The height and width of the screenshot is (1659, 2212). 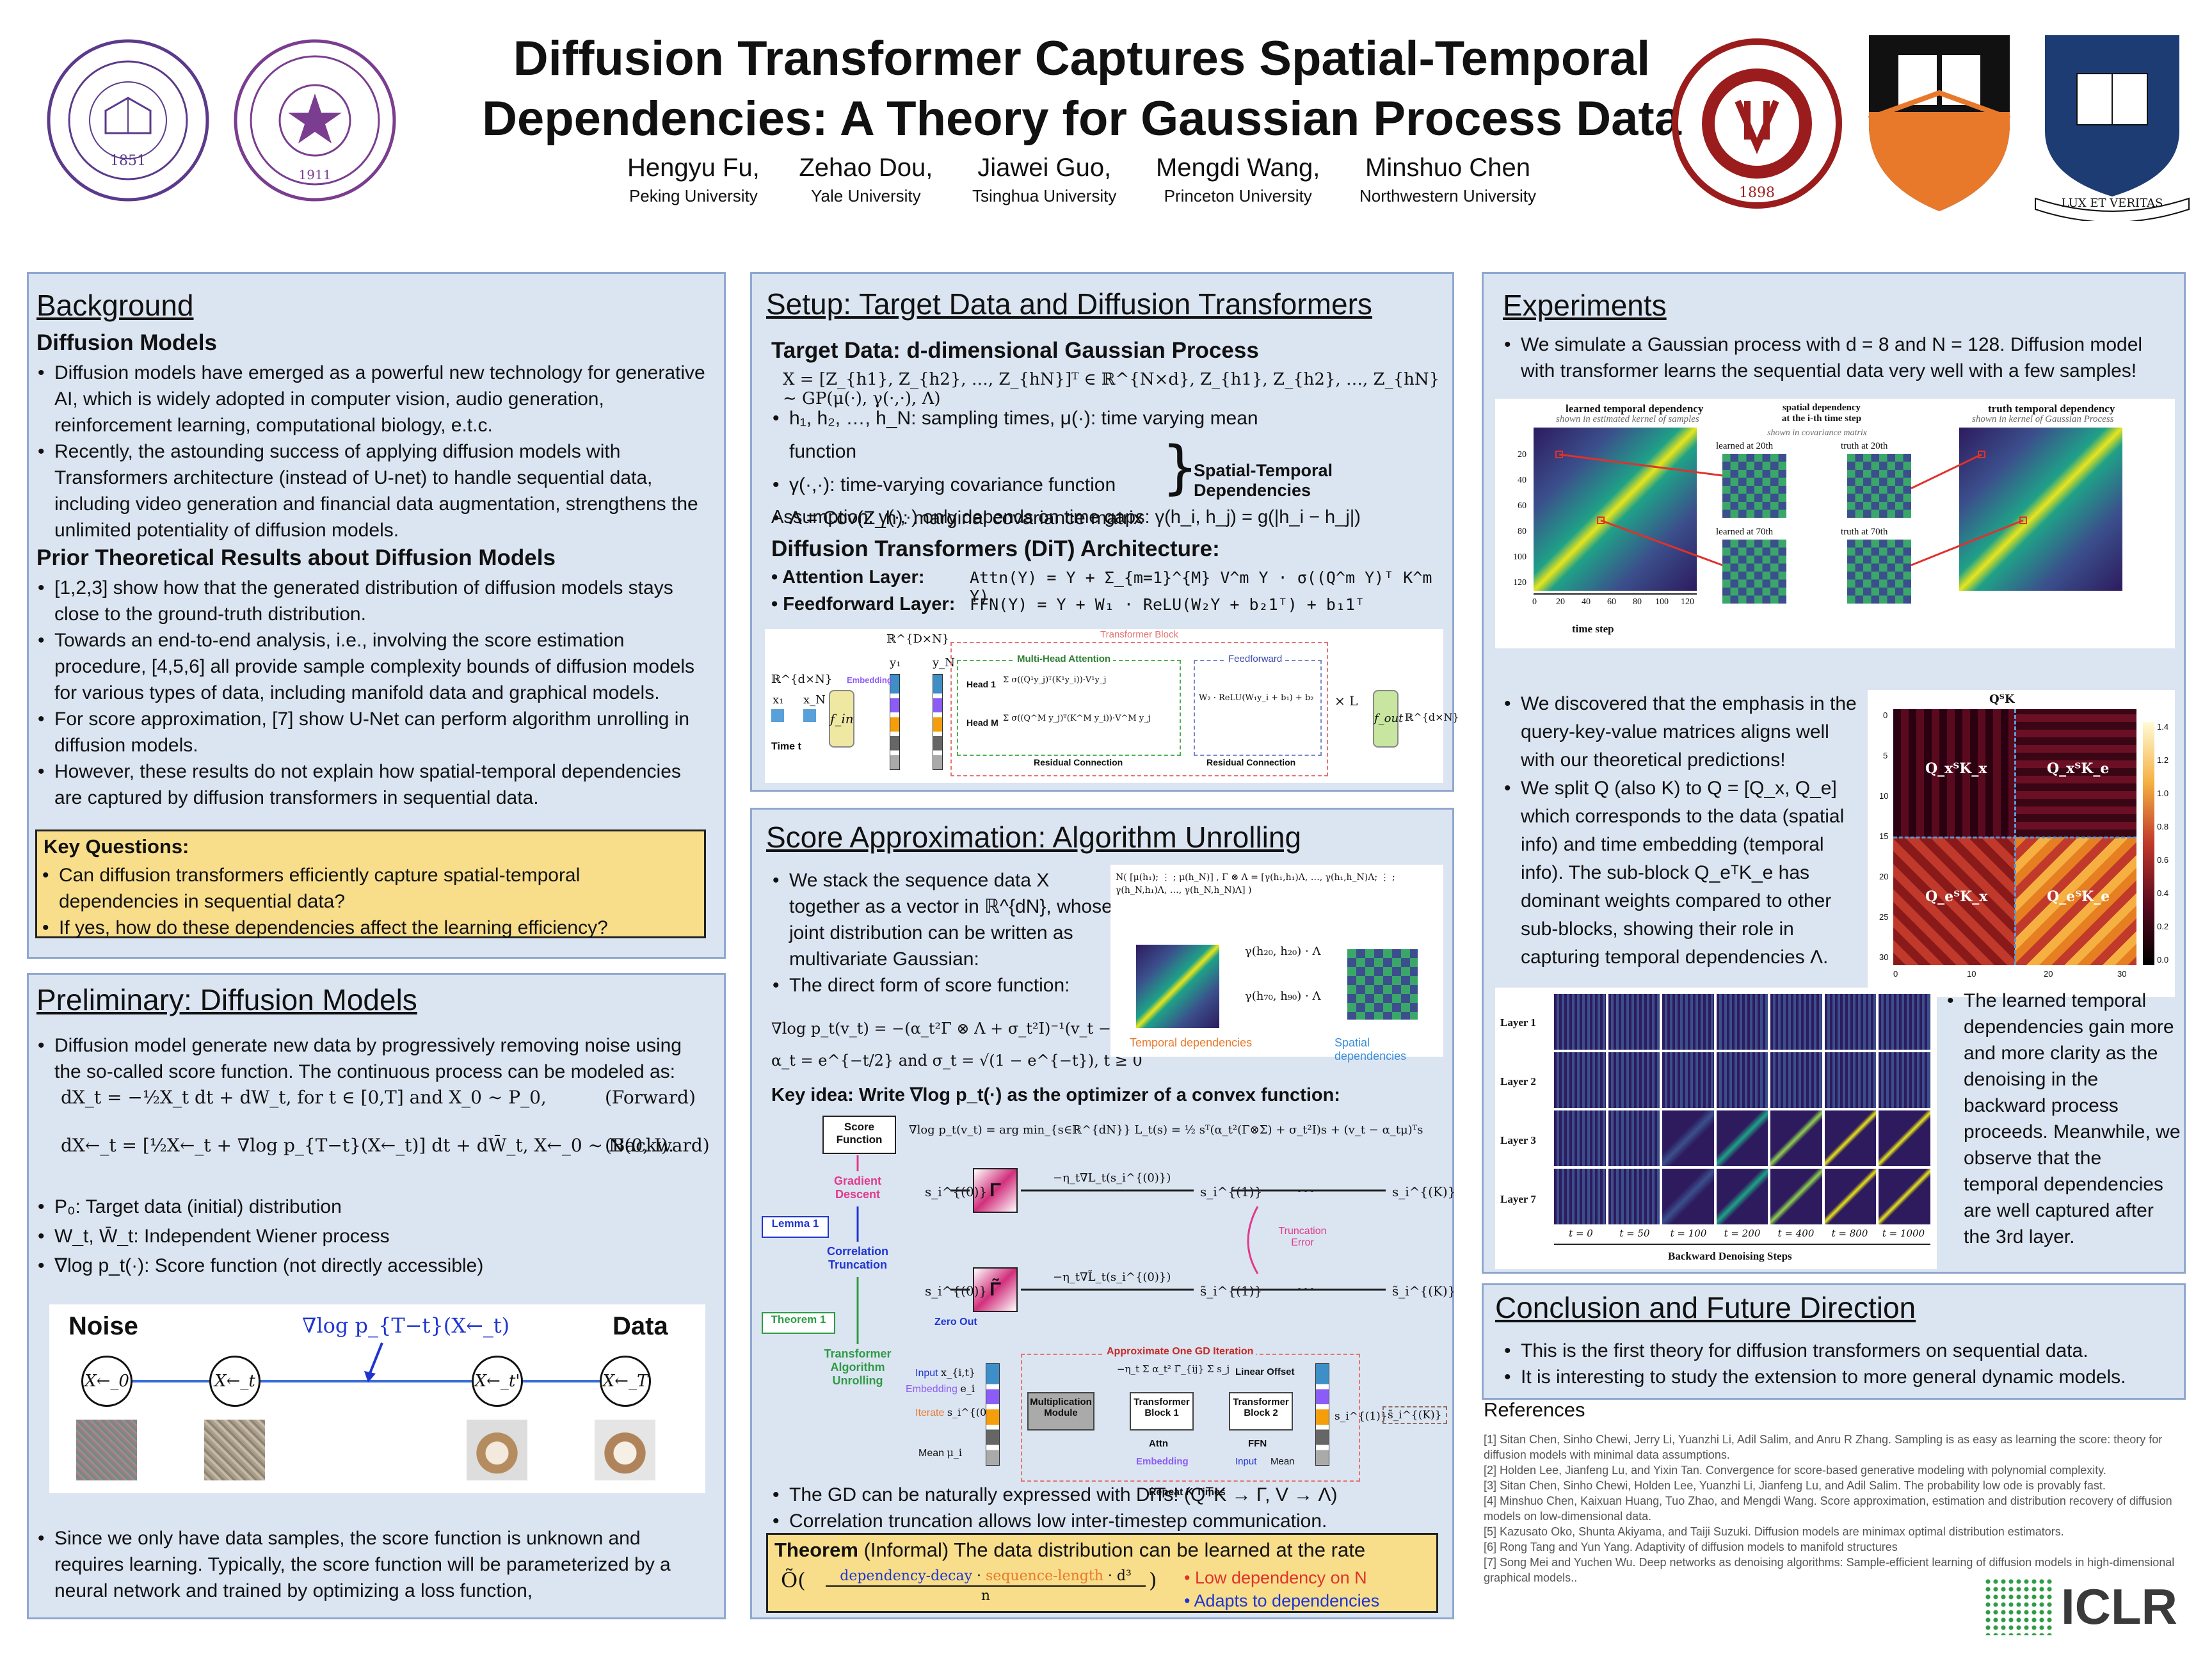 What do you see at coordinates (650, 1097) in the screenshot?
I see `forward-tag: (Forward)` at bounding box center [650, 1097].